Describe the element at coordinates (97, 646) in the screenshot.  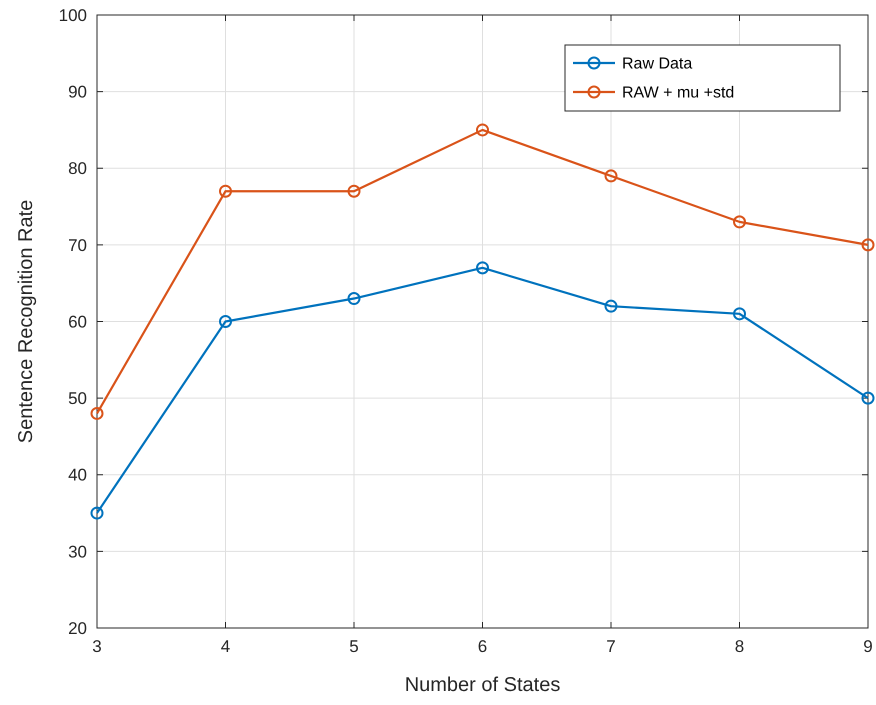
I see `x-tick-label: 3` at that location.